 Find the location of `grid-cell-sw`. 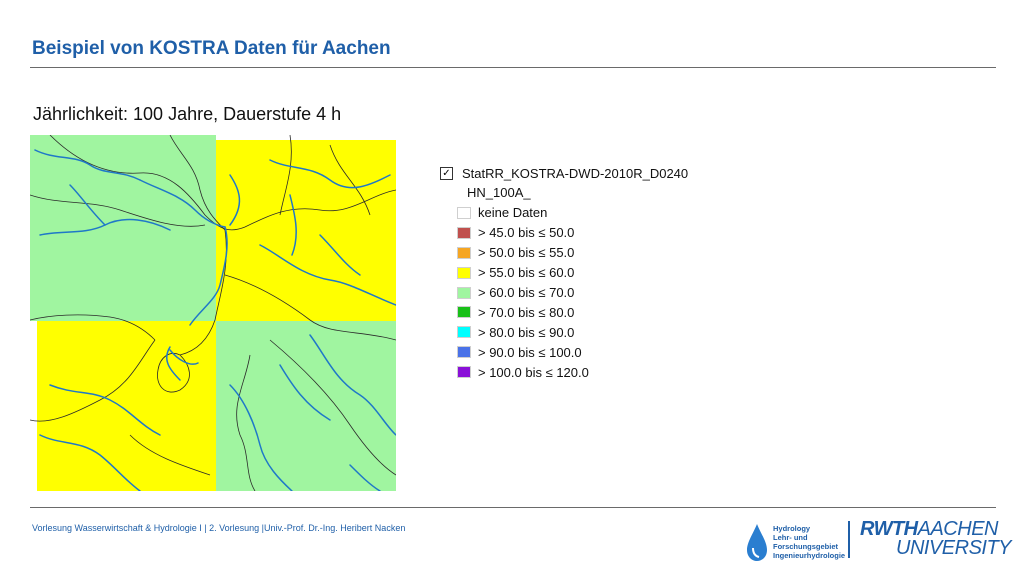

grid-cell-sw is located at coordinates (126, 406).